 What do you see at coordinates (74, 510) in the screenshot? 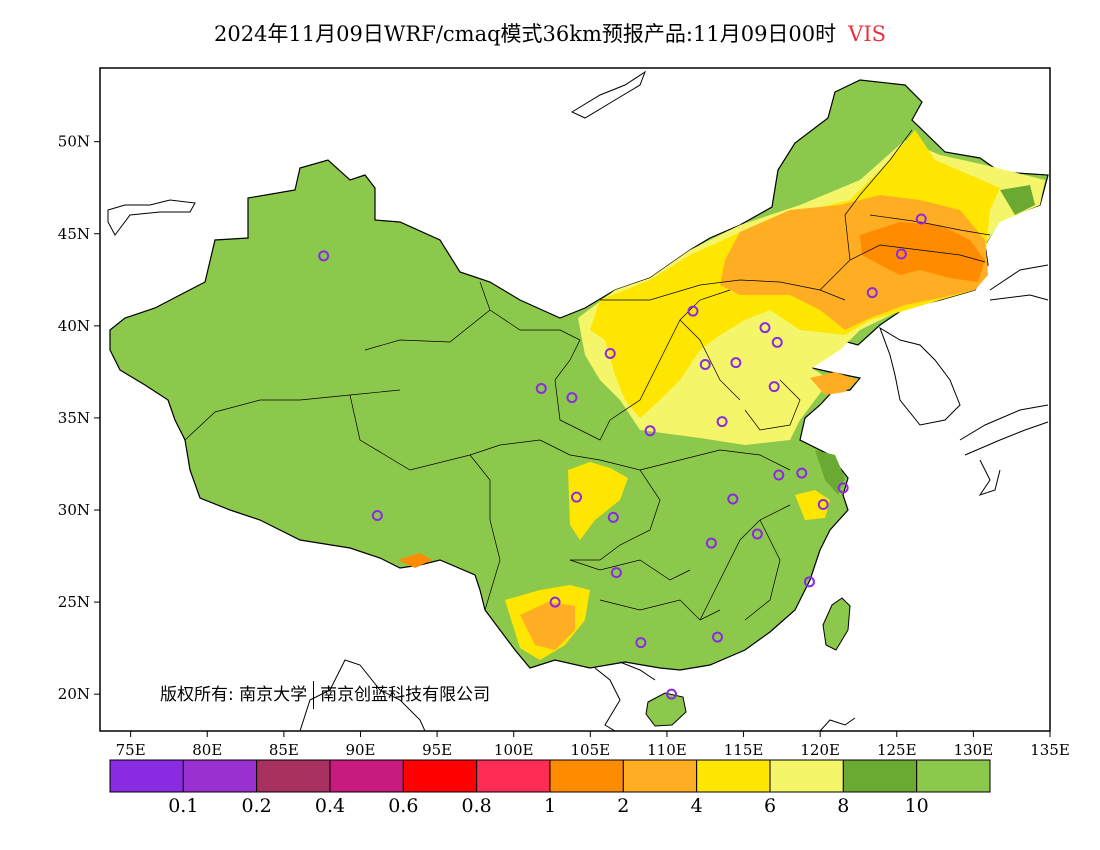
I see `y-tick-label: 30N` at bounding box center [74, 510].